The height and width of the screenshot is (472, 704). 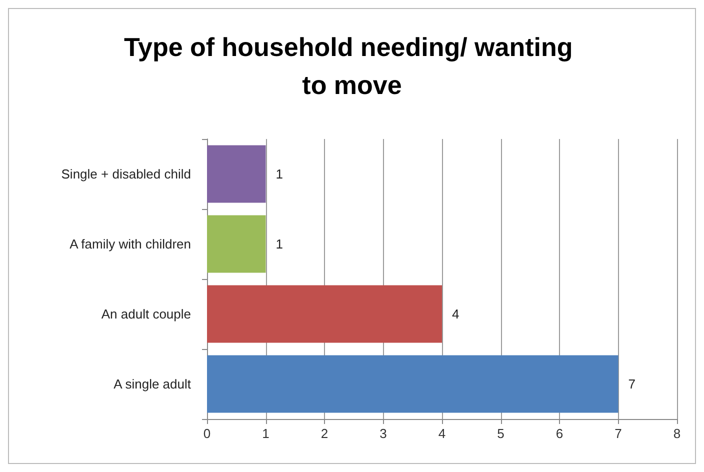 I want to click on x-tick-label: 0, so click(x=207, y=433).